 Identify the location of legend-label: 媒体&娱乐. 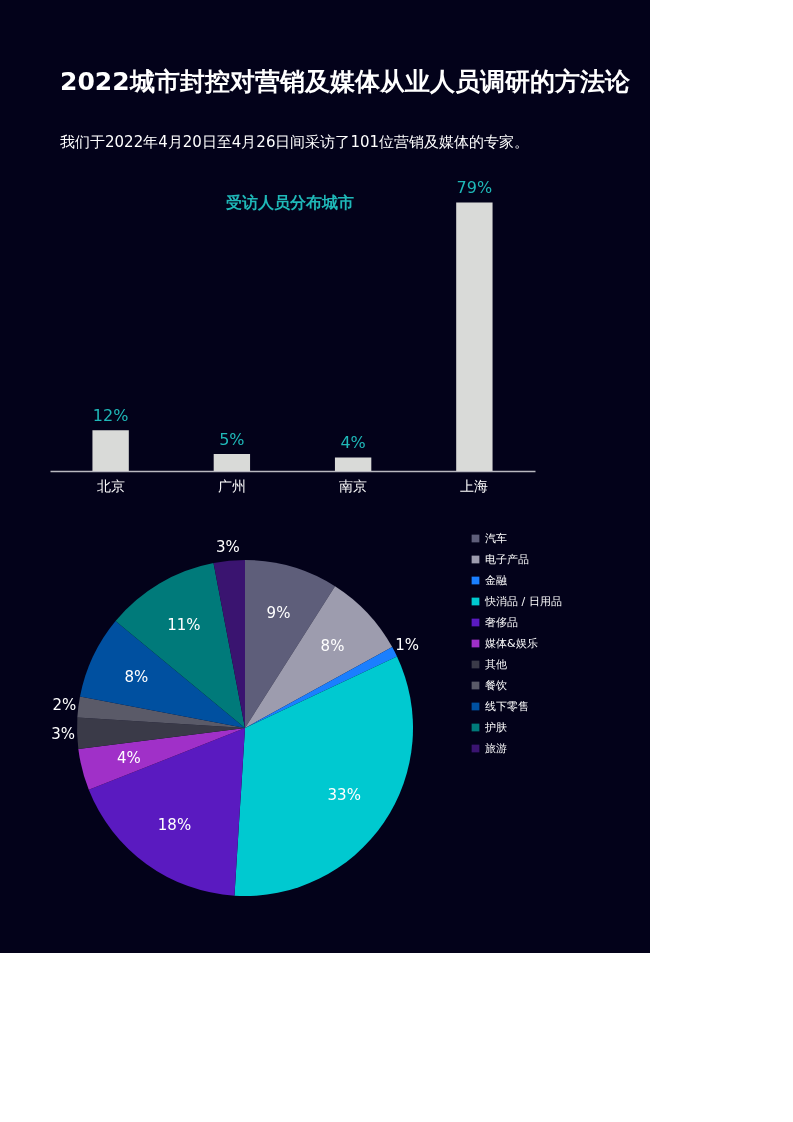
(511, 643).